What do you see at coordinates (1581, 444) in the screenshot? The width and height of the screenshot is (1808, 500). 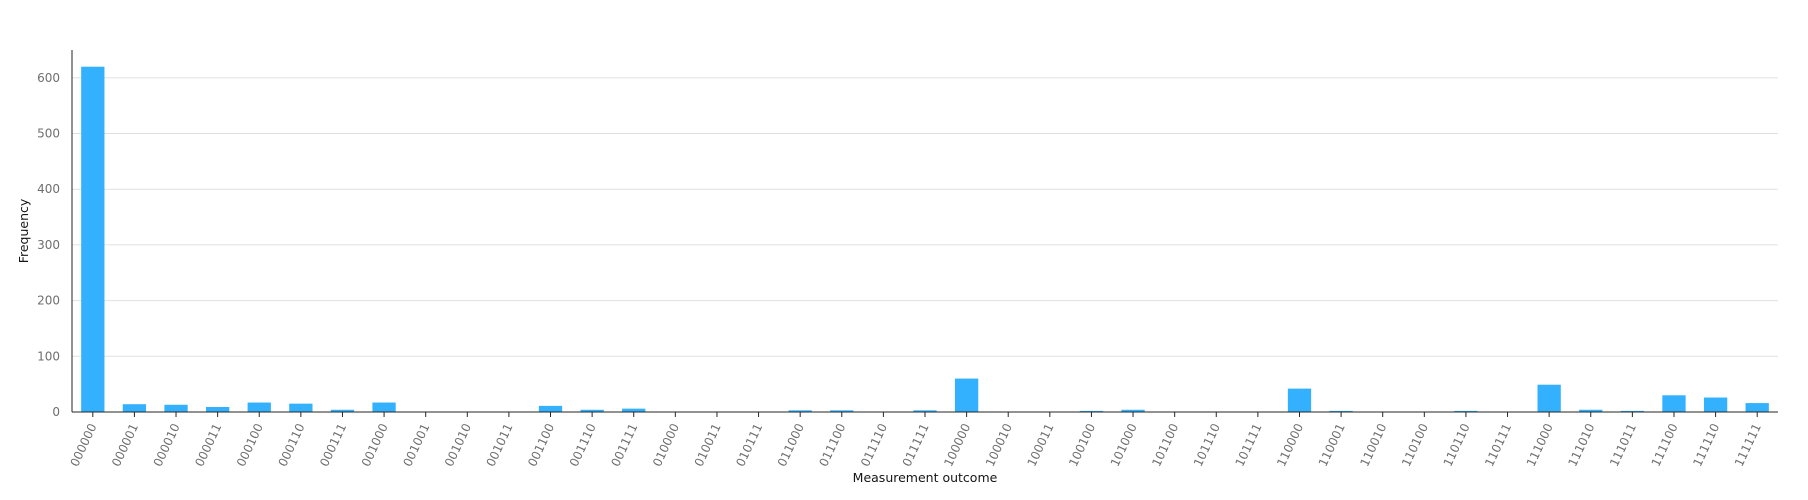 I see `x-tick-label: 111010` at bounding box center [1581, 444].